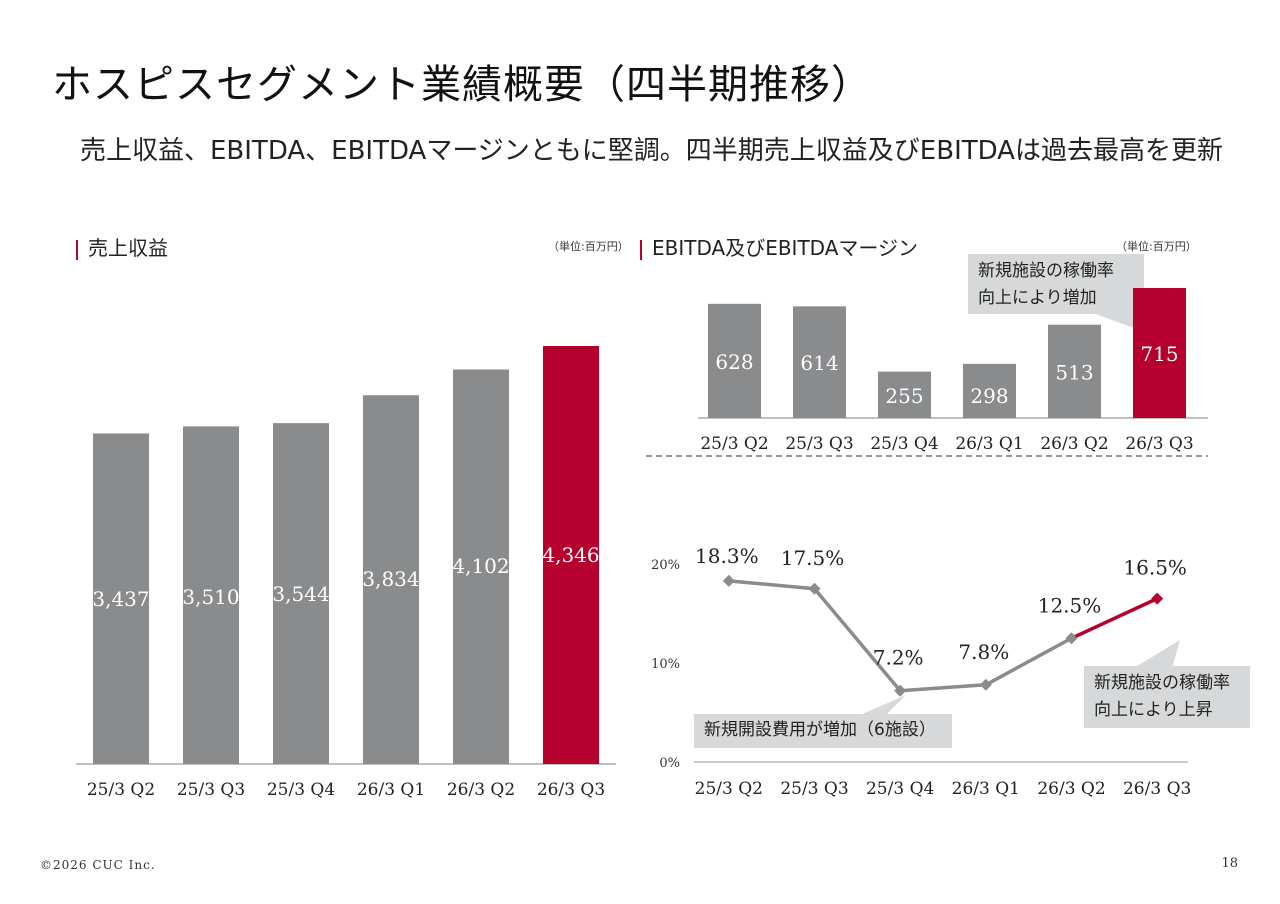 Image resolution: width=1280 pixels, height=904 pixels. What do you see at coordinates (665, 664) in the screenshot?
I see `y-tick-label: 10%` at bounding box center [665, 664].